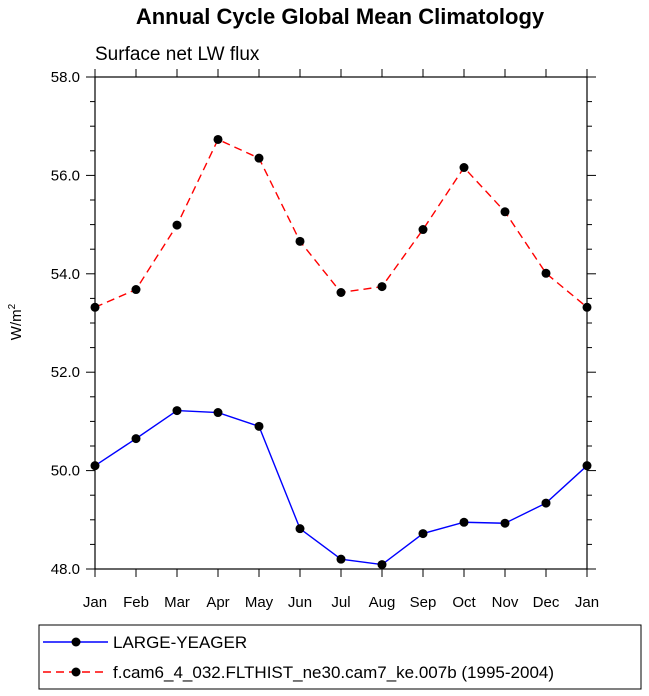 This screenshot has height=696, width=649. What do you see at coordinates (546, 602) in the screenshot?
I see `x-tick-label: Dec` at bounding box center [546, 602].